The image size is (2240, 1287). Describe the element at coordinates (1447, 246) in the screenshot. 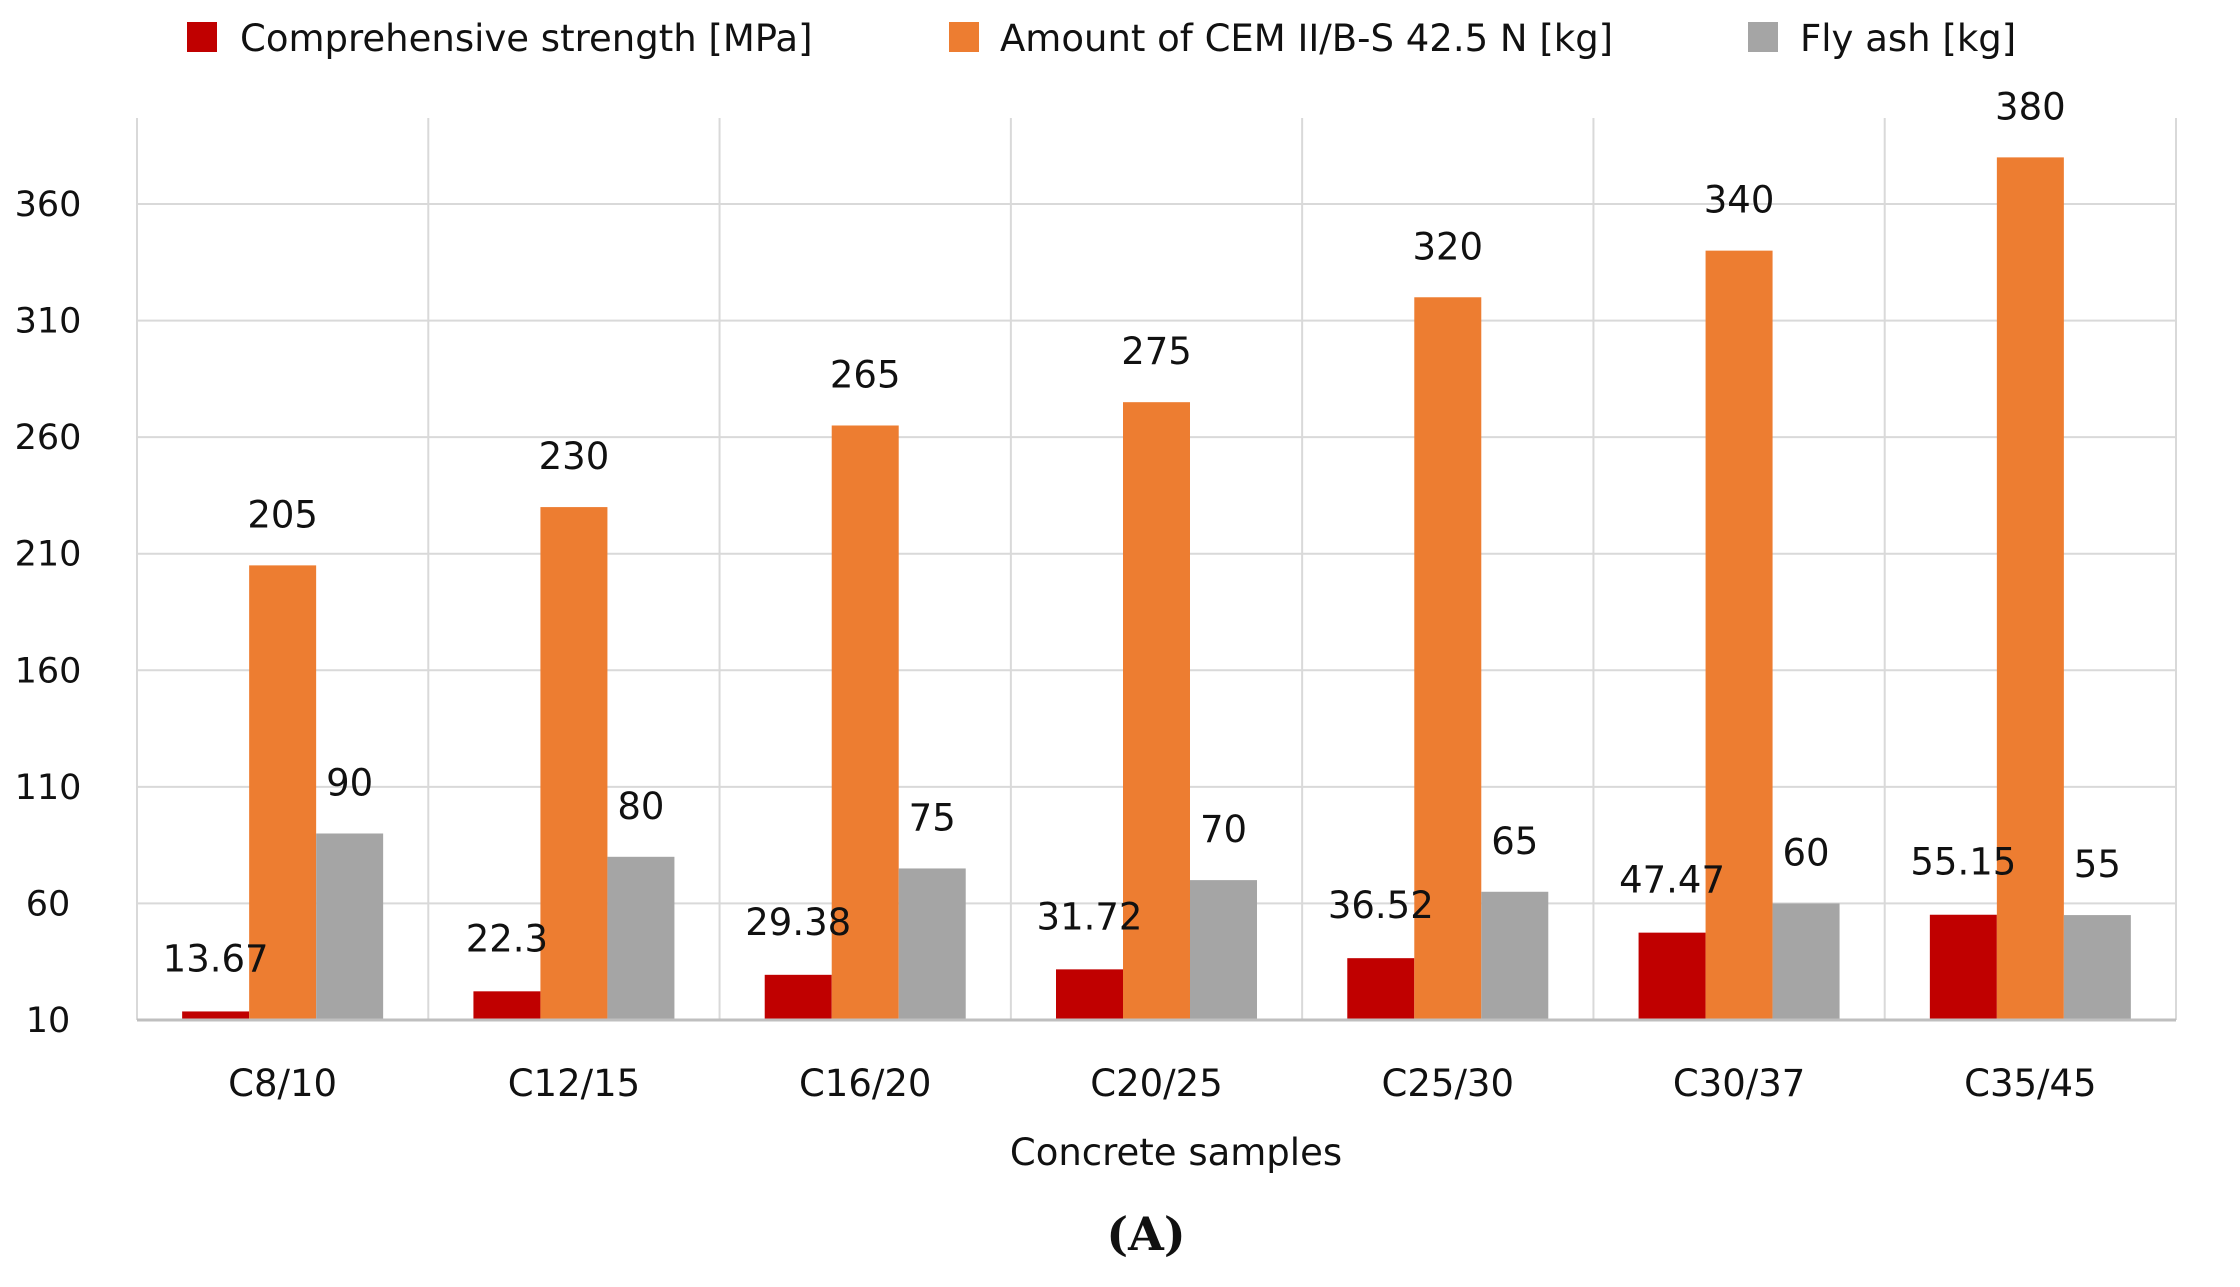

I see `data-label: 320` at that location.